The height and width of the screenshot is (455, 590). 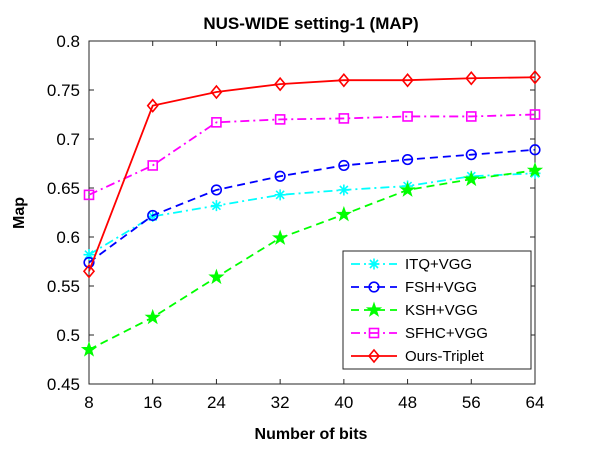 I want to click on y-axis-label: Map, so click(x=19, y=213).